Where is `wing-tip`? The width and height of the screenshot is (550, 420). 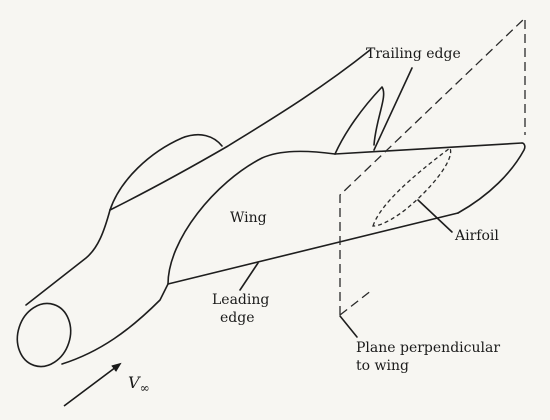
wing-tip is located at coordinates (491, 178).